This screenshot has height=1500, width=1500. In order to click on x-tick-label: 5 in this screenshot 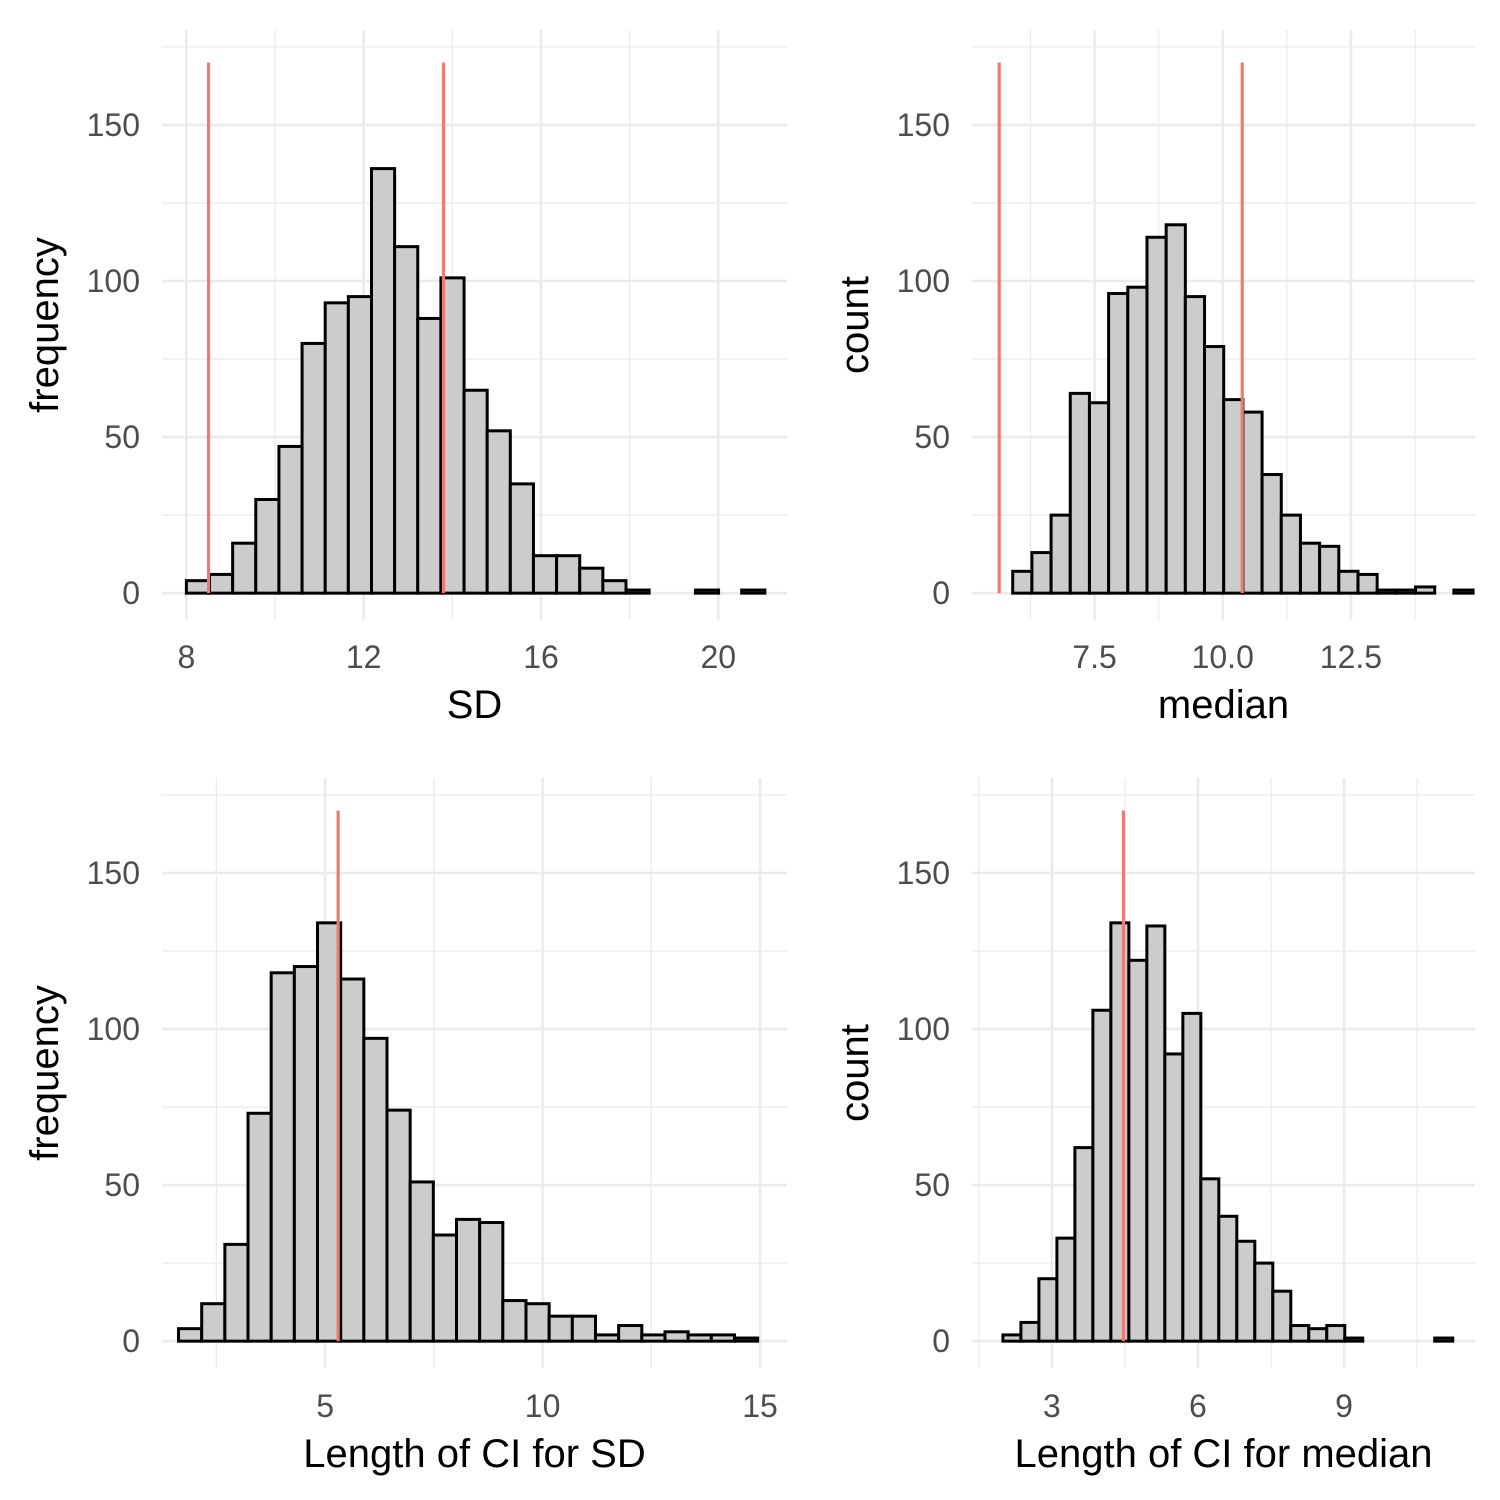, I will do `click(325, 1406)`.